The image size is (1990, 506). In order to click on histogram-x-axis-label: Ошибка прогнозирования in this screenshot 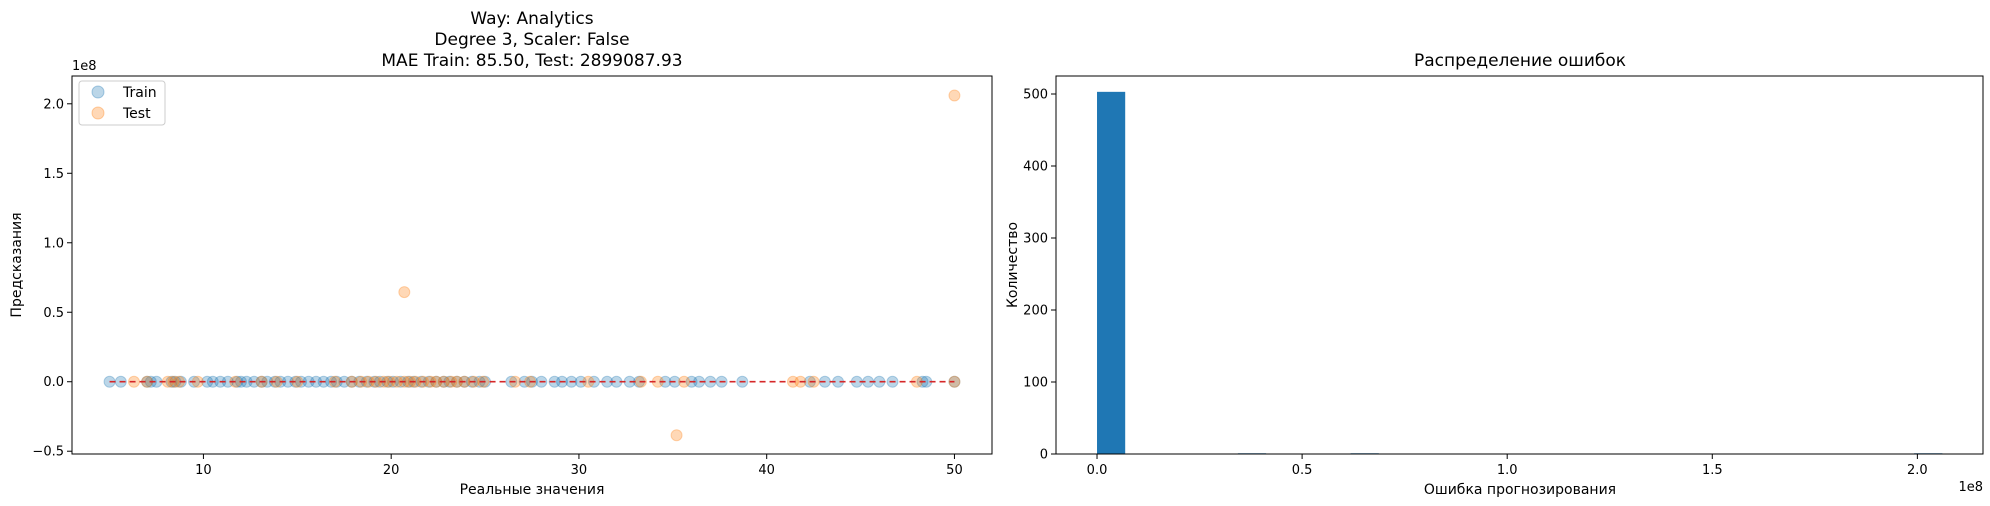, I will do `click(1520, 490)`.